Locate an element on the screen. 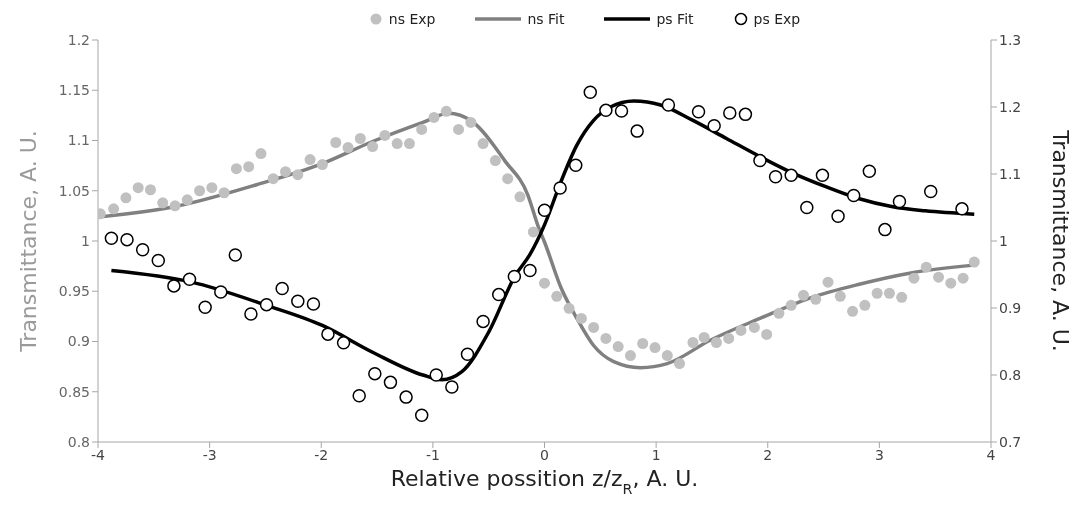 Image resolution: width=1089 pixels, height=514 pixels. x-tick-label: 4 is located at coordinates (991, 454).